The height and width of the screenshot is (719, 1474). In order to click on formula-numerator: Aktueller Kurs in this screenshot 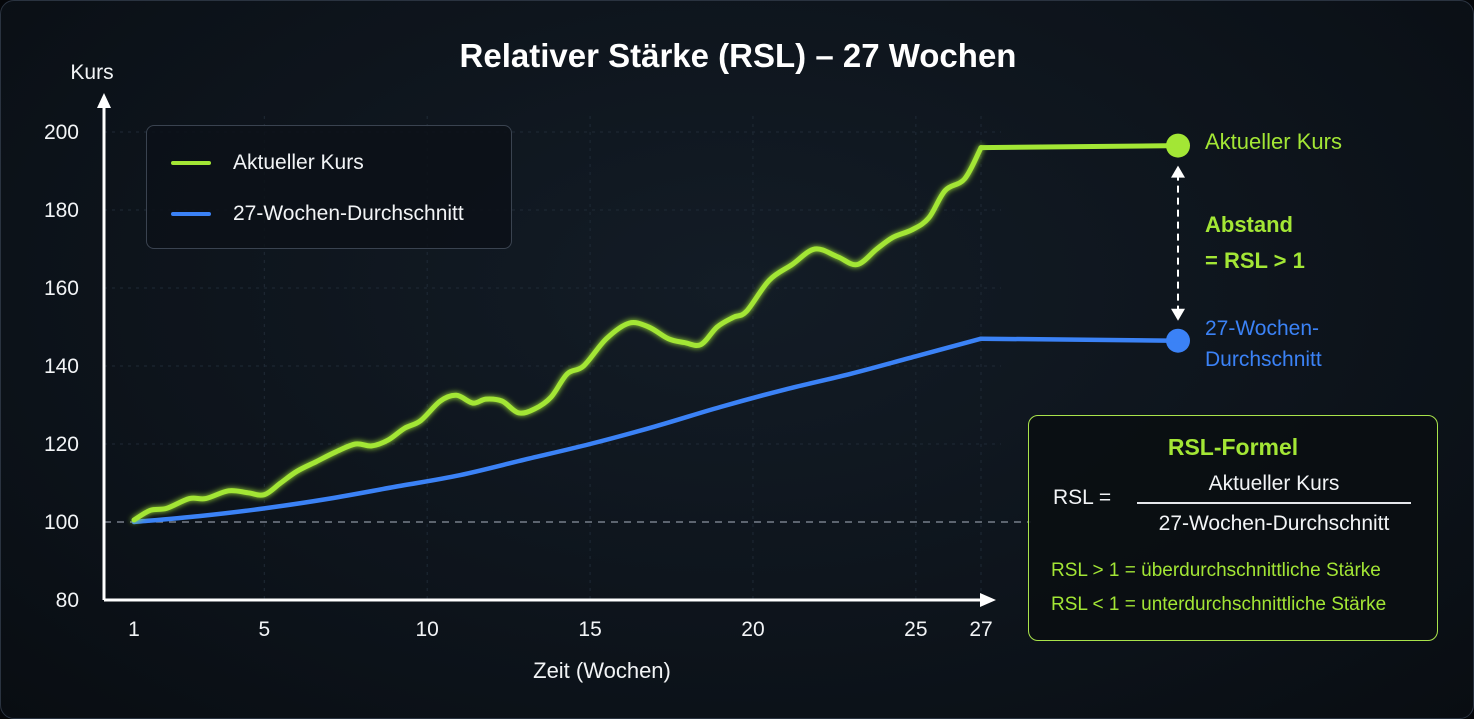, I will do `click(1274, 483)`.